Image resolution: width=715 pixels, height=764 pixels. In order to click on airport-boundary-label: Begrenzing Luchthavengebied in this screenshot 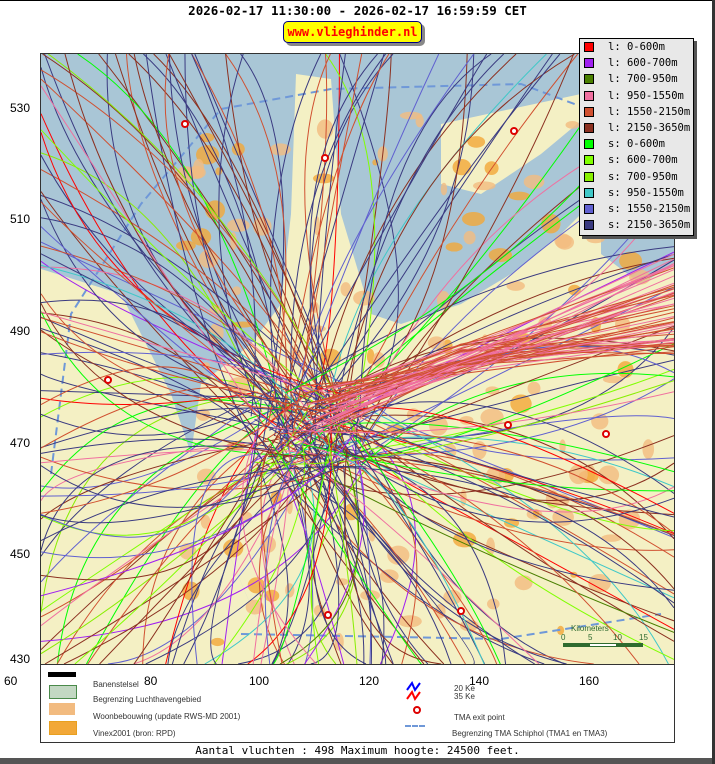, I will do `click(147, 699)`.